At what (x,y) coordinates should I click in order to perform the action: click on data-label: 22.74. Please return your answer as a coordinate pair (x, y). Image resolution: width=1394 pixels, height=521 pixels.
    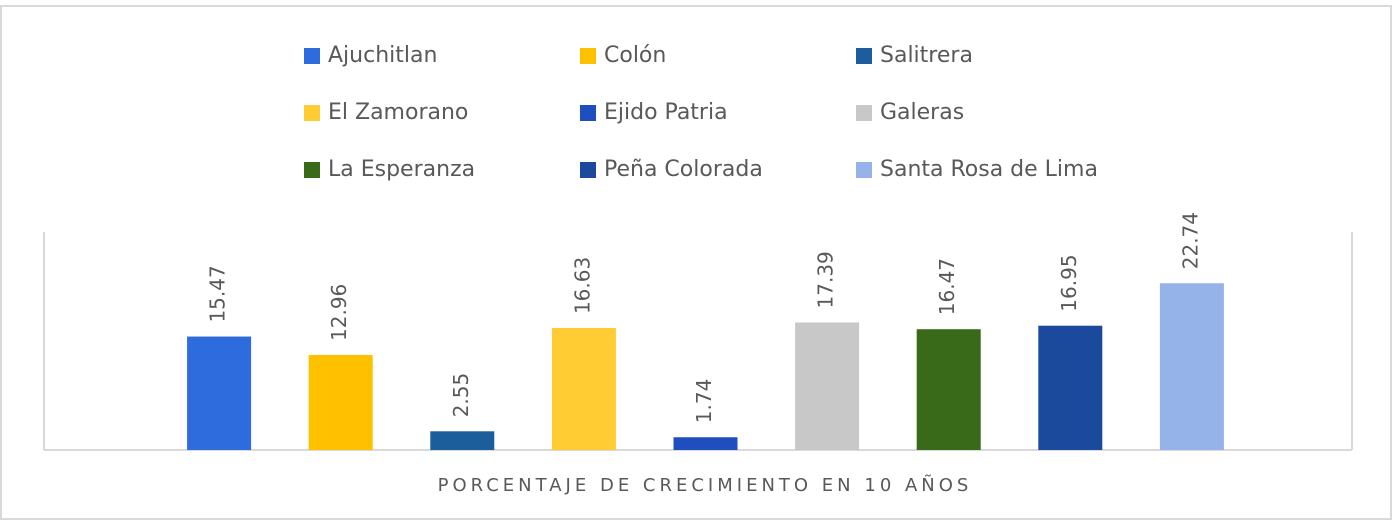
    Looking at the image, I should click on (1190, 240).